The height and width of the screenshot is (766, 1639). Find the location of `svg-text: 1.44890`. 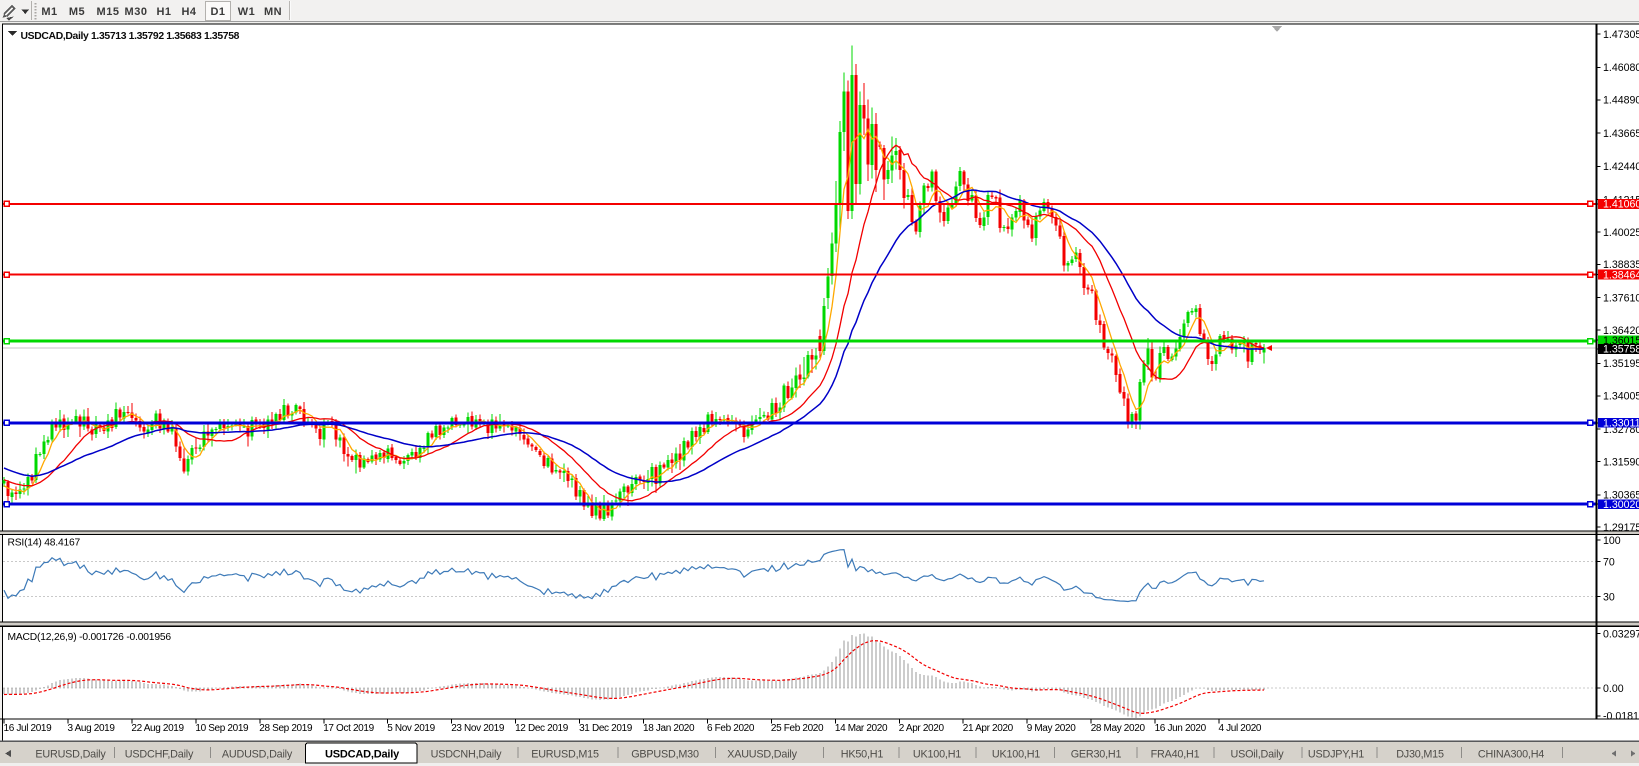

svg-text: 1.44890 is located at coordinates (1621, 101).